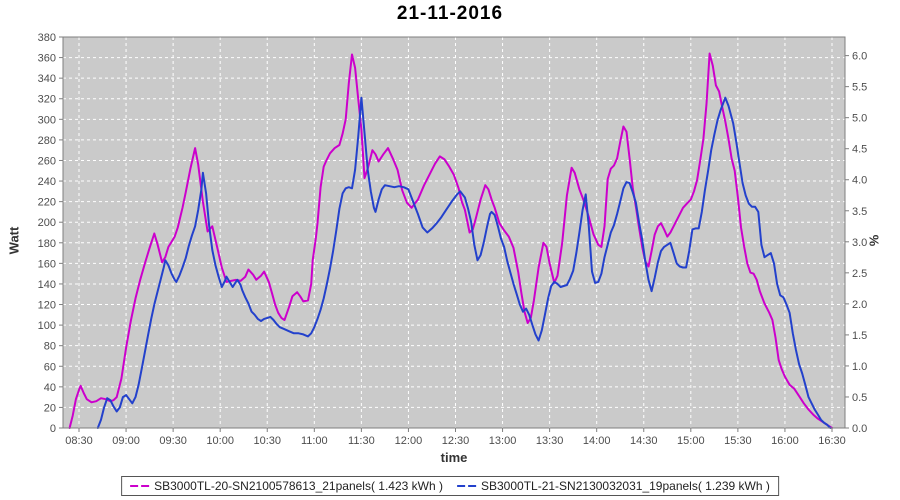 Image resolution: width=900 pixels, height=500 pixels. Describe the element at coordinates (466, 486) in the screenshot. I see `series2-line-swatch-icon` at that location.